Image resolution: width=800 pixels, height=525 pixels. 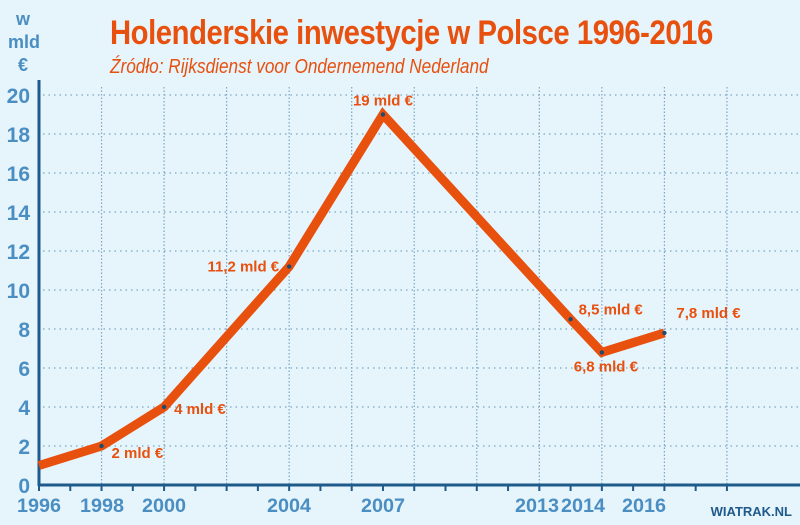 I want to click on x-tick-label: 2016, so click(x=644, y=506).